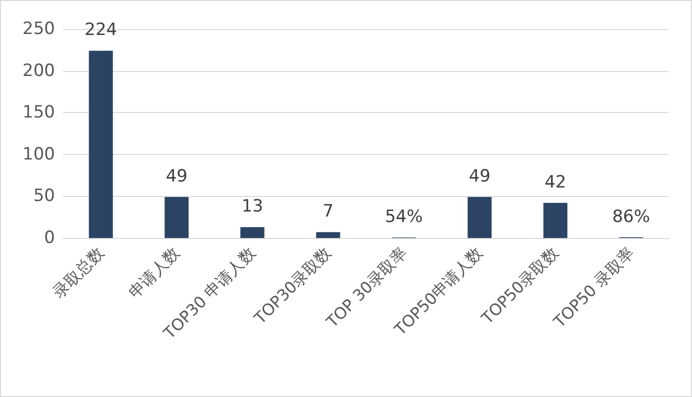 The height and width of the screenshot is (397, 692). Describe the element at coordinates (328, 212) in the screenshot. I see `data-label: 7` at that location.